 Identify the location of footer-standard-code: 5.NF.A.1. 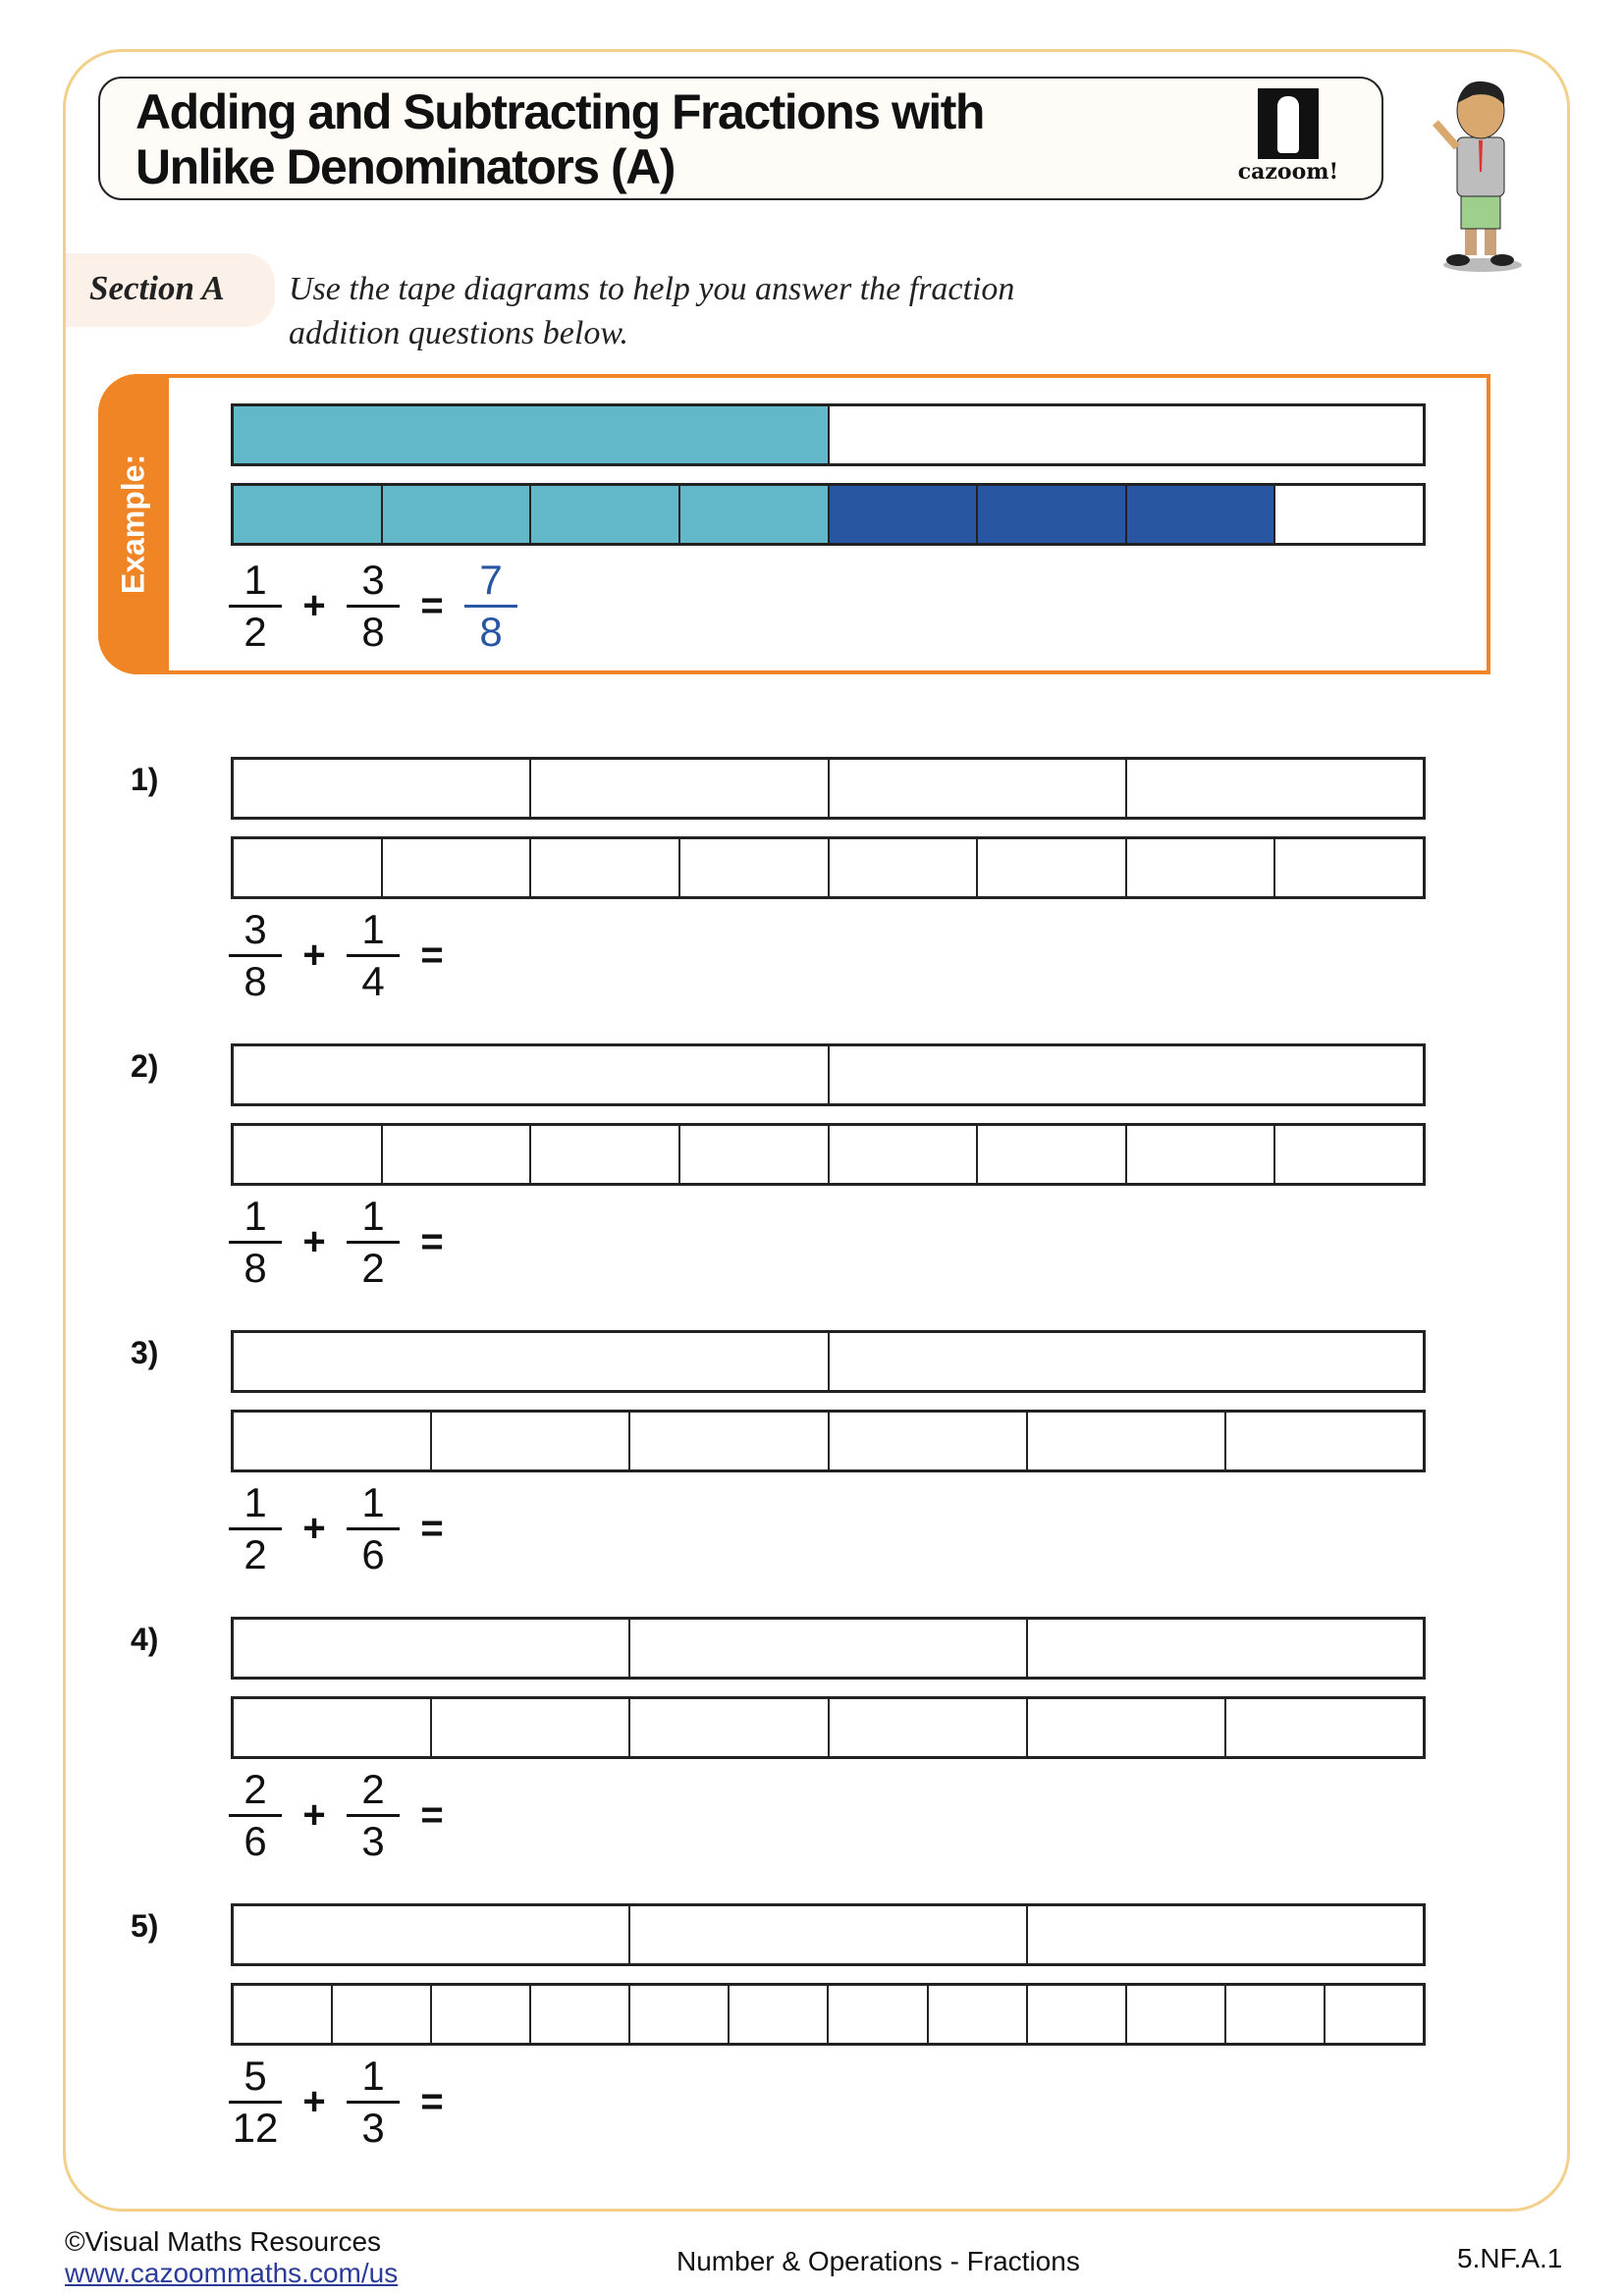
(1510, 2258).